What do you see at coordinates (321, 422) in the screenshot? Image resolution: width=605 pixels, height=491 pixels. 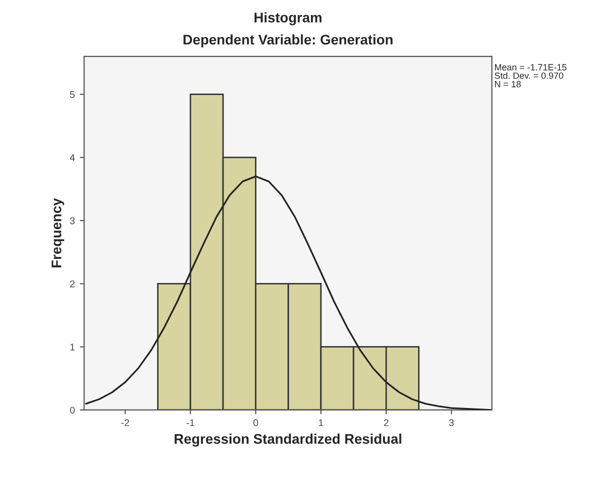 I see `x-tick-label: 1` at bounding box center [321, 422].